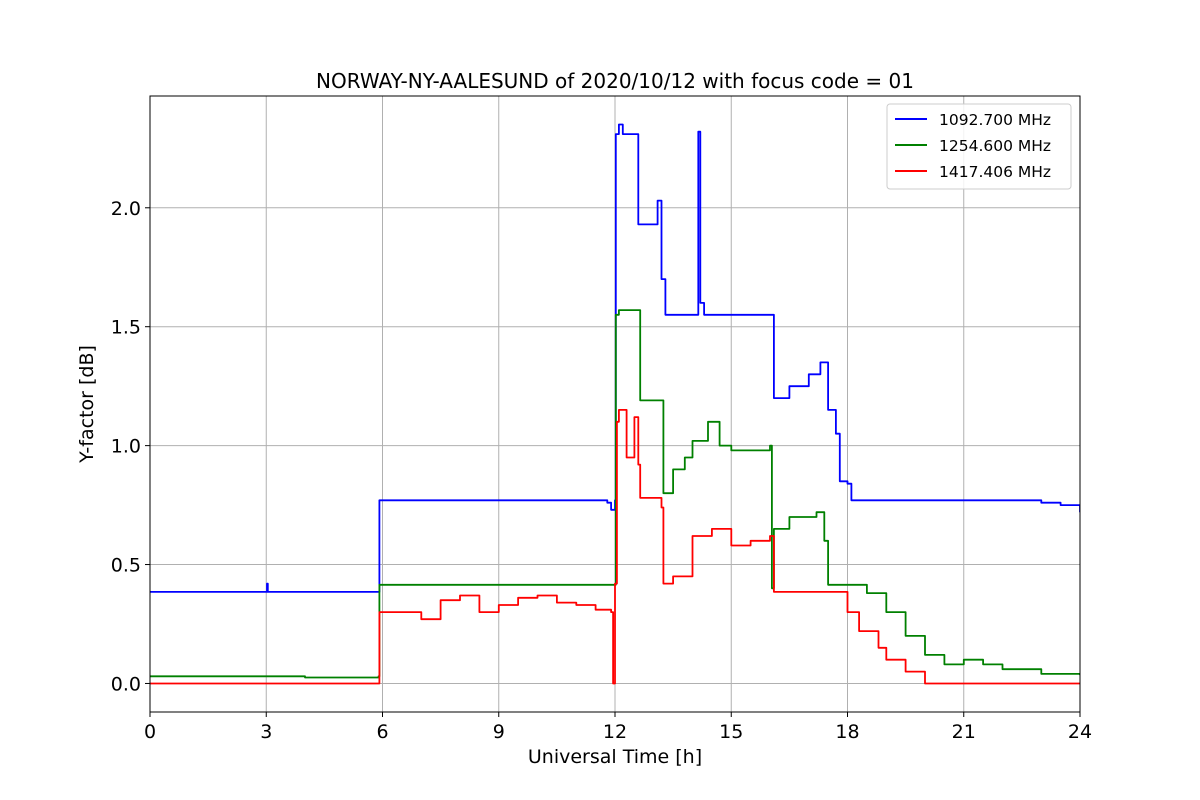 The width and height of the screenshot is (1200, 800). I want to click on x-tick-label: 6, so click(382, 732).